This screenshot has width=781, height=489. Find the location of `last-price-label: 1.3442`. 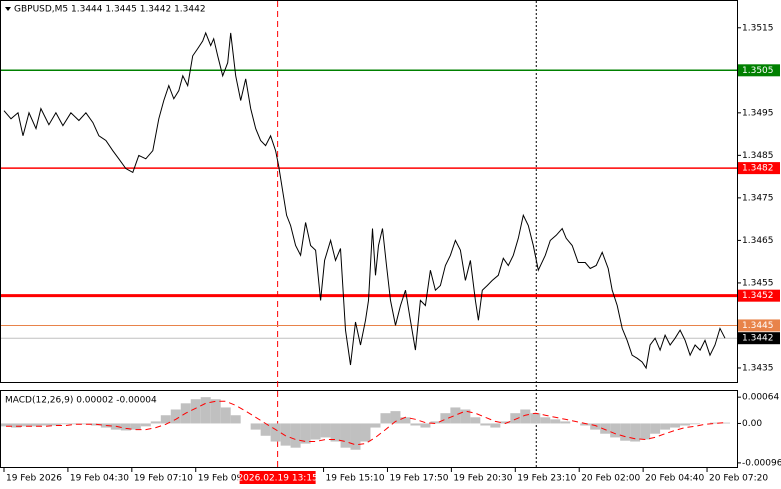

last-price-label: 1.3442 is located at coordinates (758, 339).